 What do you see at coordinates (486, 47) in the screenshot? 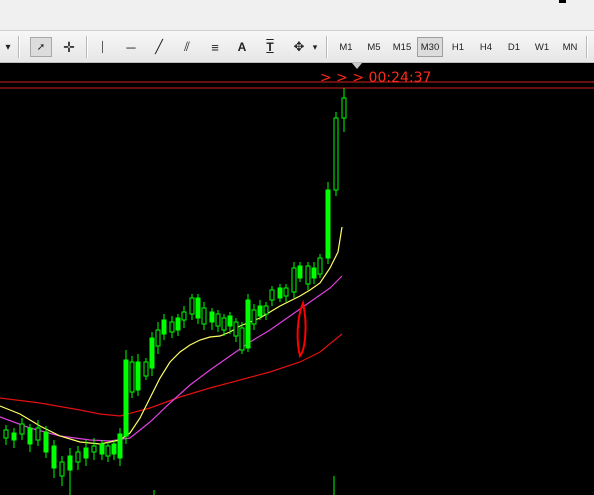
I see `timeframe-h4-button: H4` at bounding box center [486, 47].